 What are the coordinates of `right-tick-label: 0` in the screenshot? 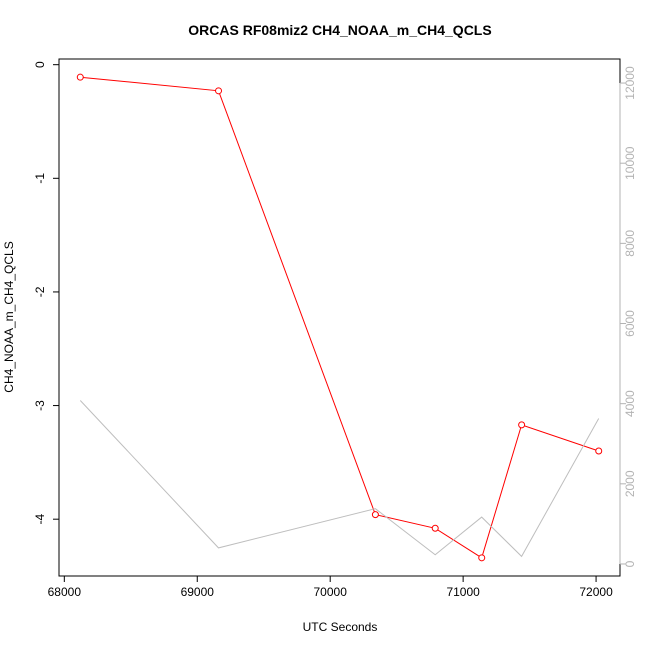 It's located at (630, 563).